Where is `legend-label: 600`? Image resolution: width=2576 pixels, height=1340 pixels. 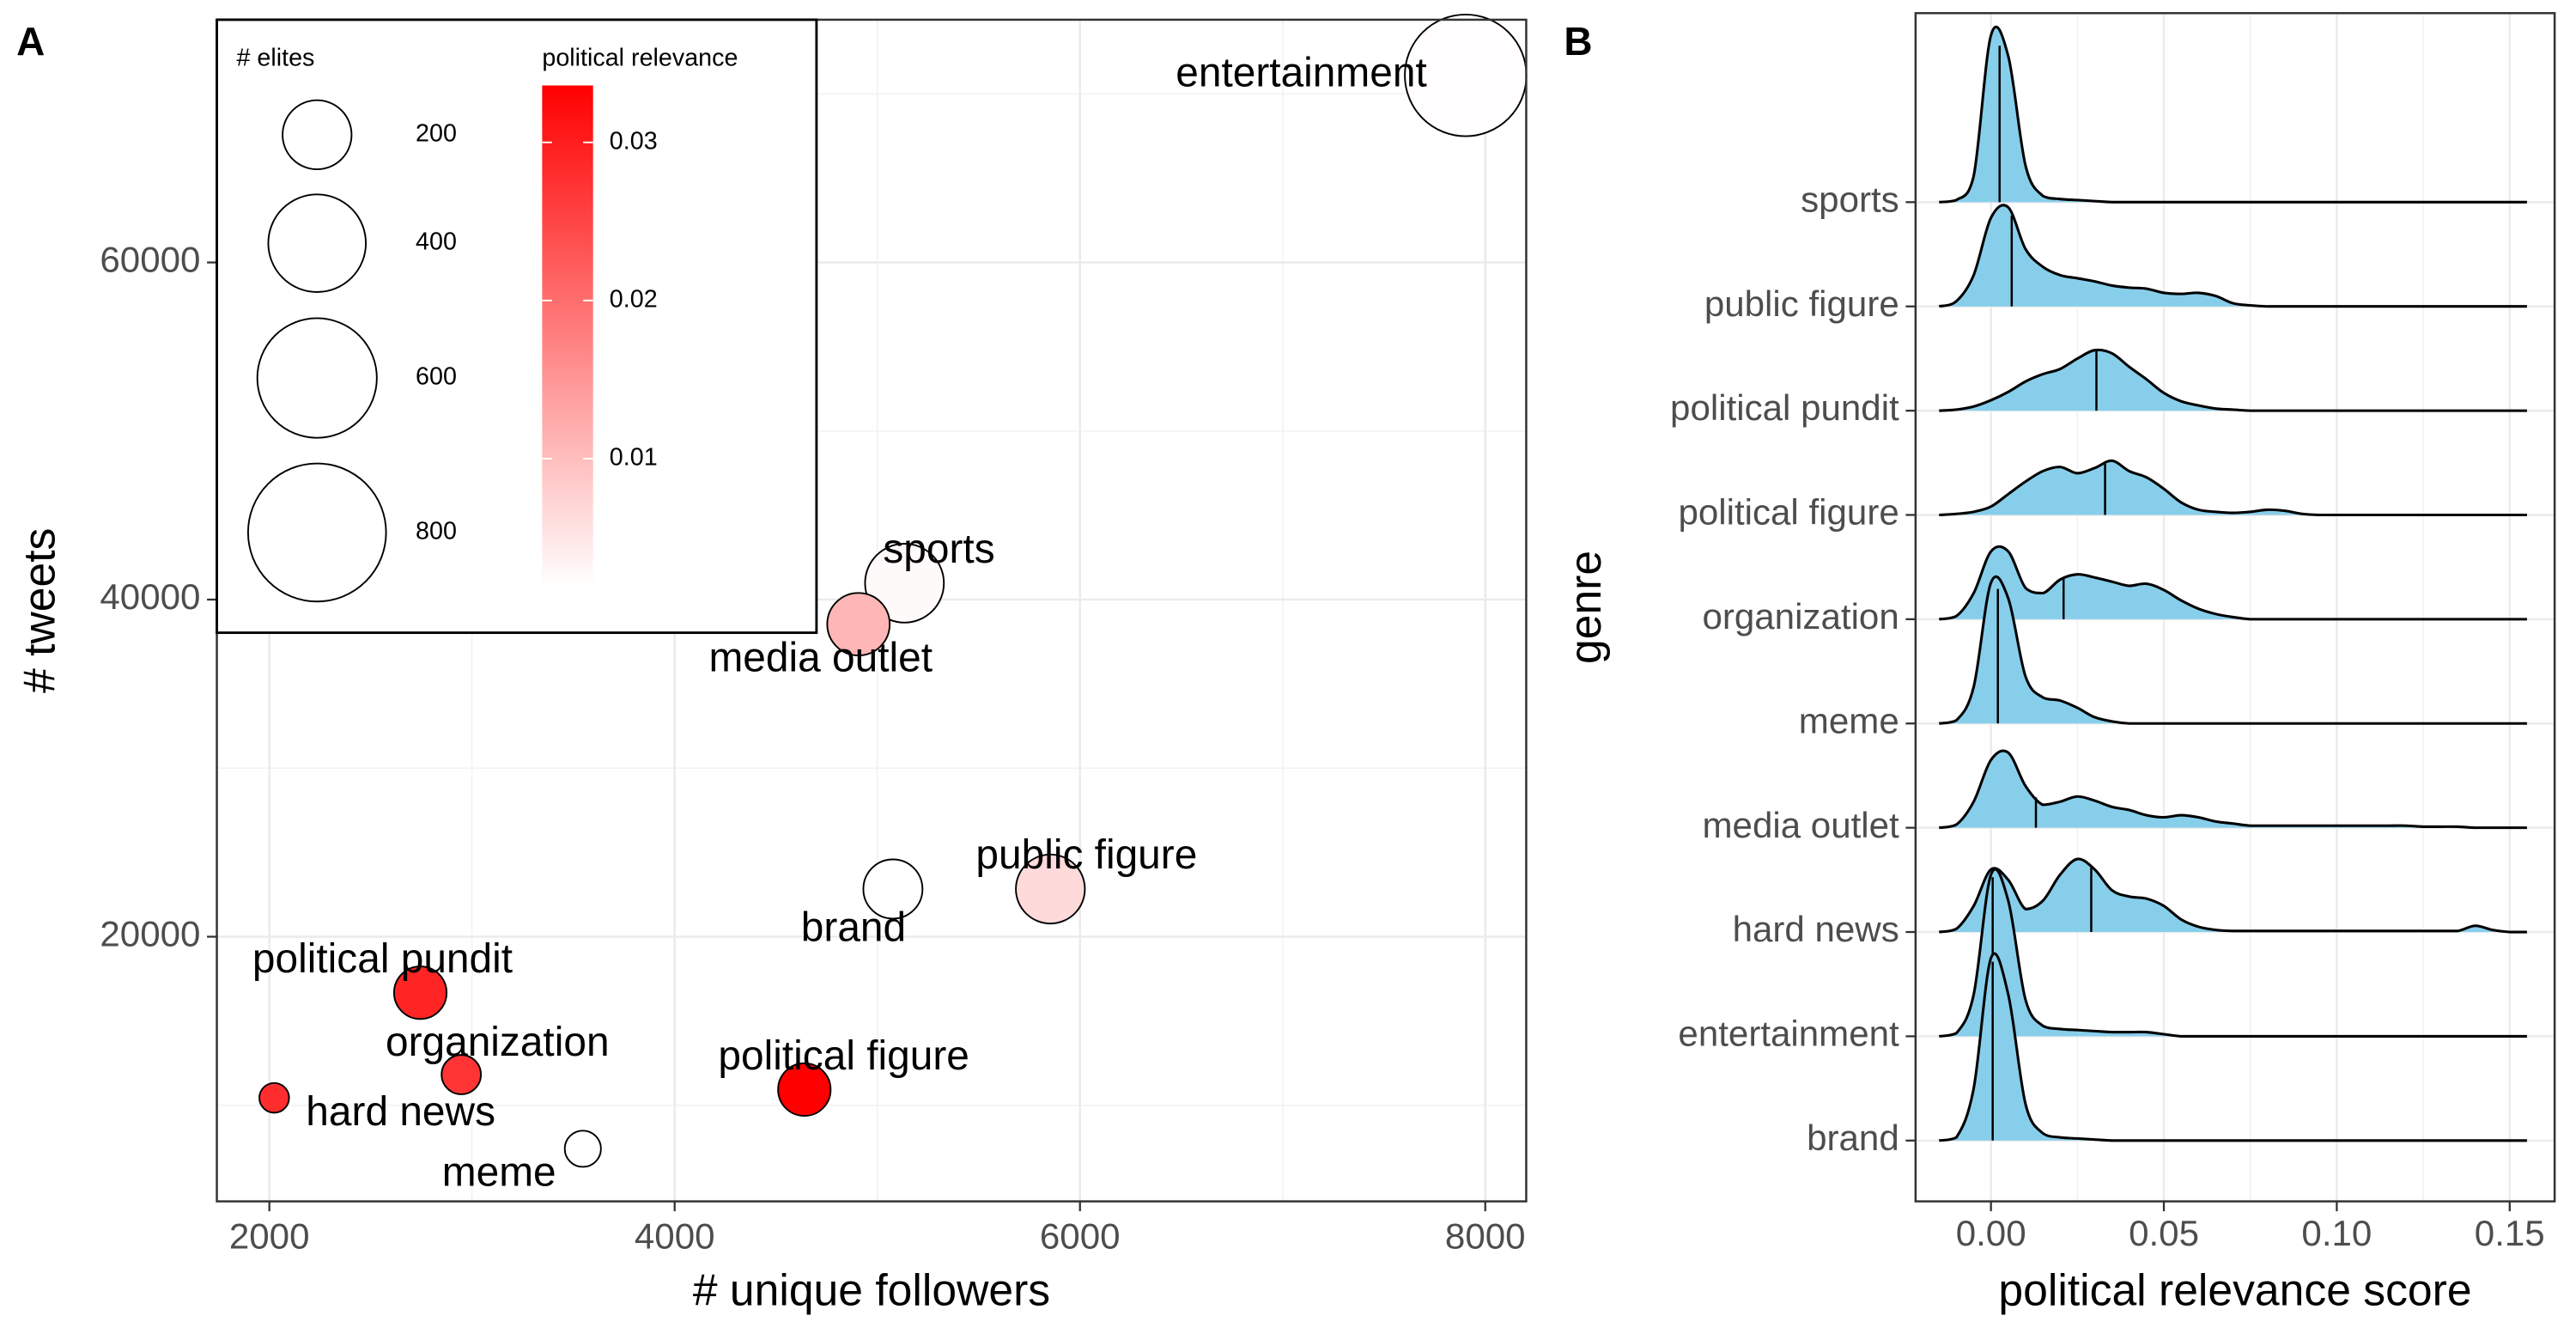
legend-label: 600 is located at coordinates (436, 377).